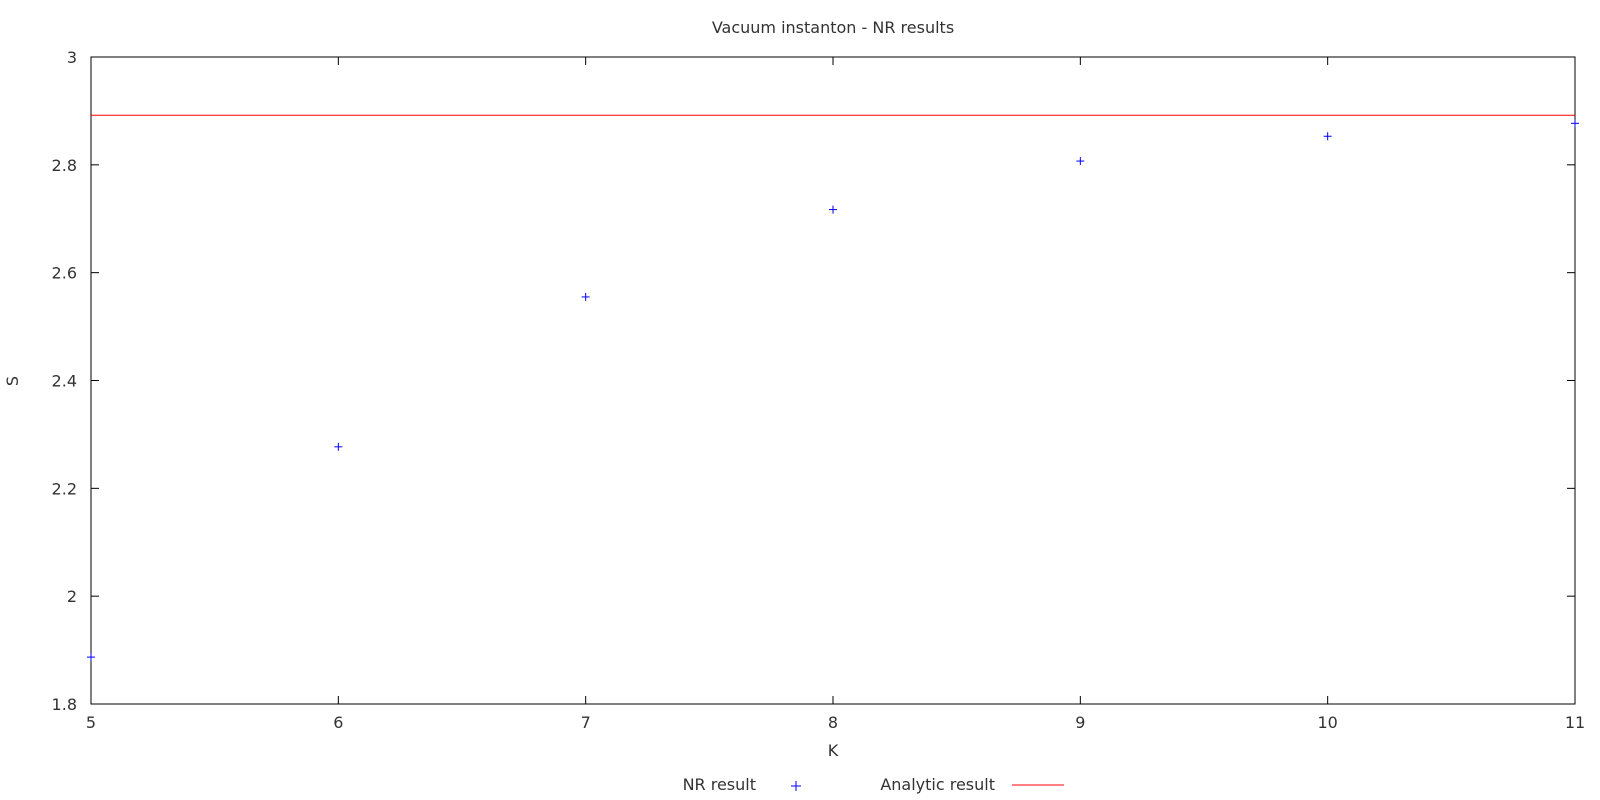 The height and width of the screenshot is (800, 1600). Describe the element at coordinates (586, 722) in the screenshot. I see `x-tick-label: 7` at that location.